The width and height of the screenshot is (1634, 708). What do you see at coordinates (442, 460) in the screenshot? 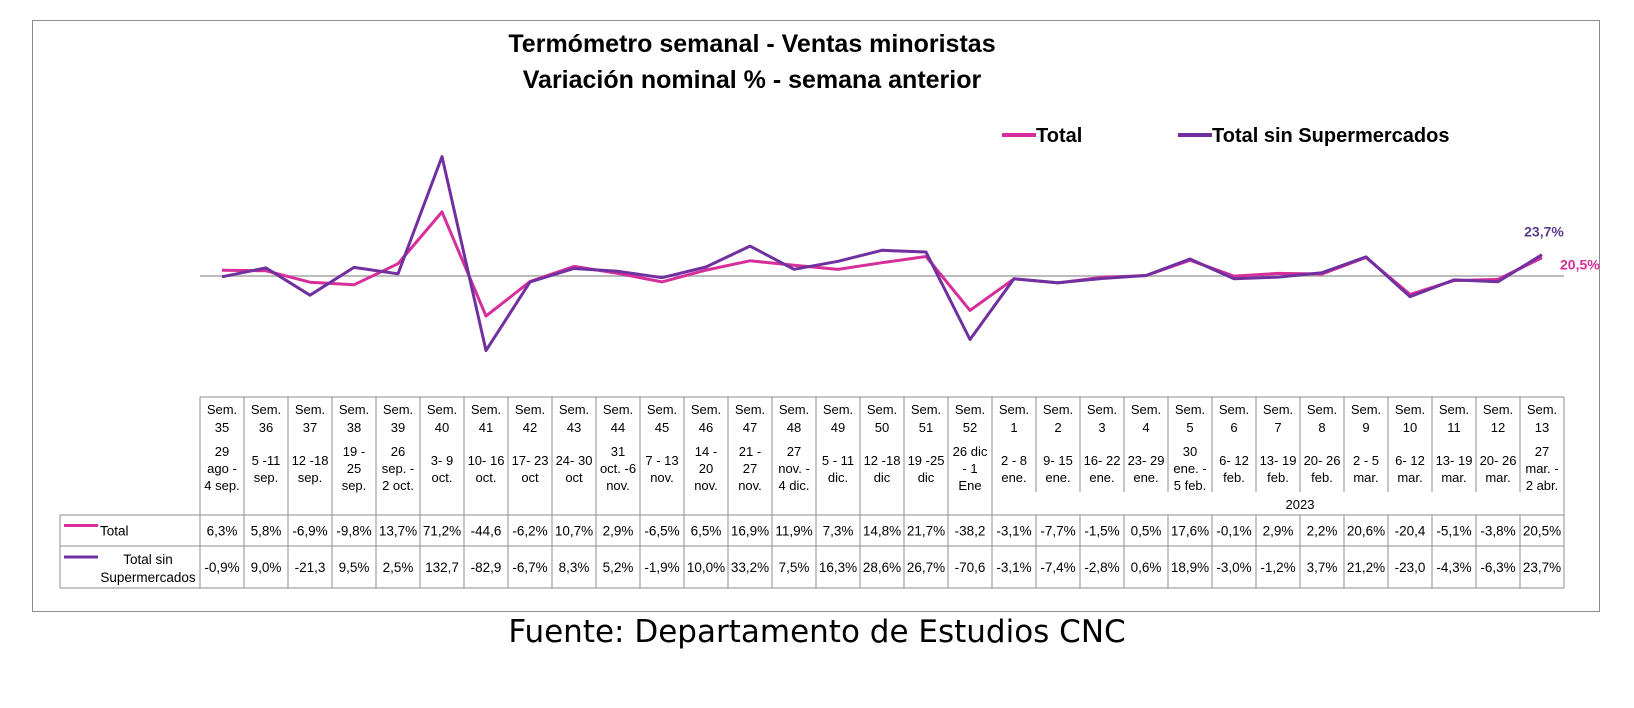
I see `date-label: 3- 9` at bounding box center [442, 460].